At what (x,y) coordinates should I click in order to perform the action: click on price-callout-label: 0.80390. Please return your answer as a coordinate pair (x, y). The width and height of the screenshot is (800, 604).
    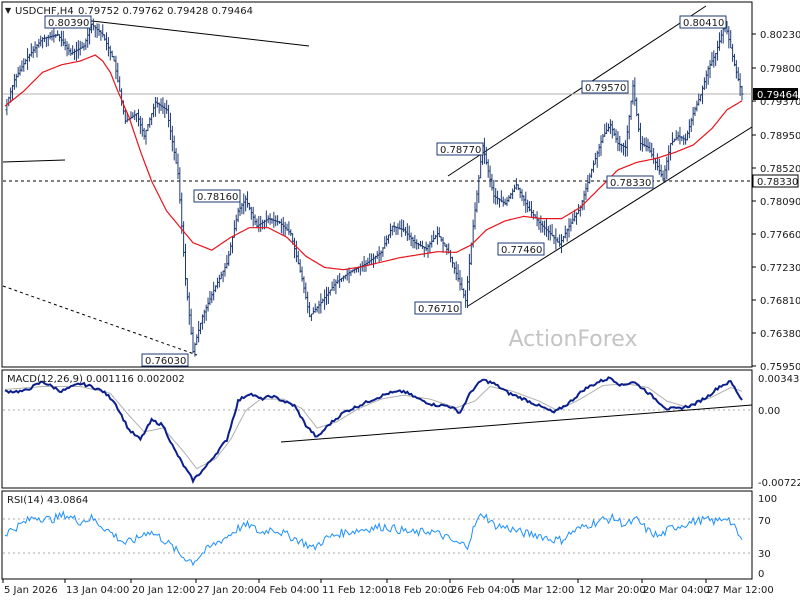
    Looking at the image, I should click on (68, 23).